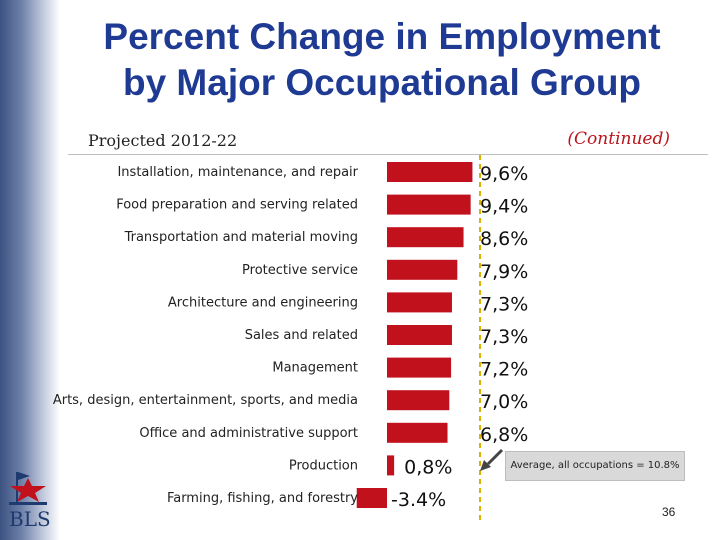 This screenshot has width=720, height=540. I want to click on category-label-8: Office and administrative support, so click(248, 433).